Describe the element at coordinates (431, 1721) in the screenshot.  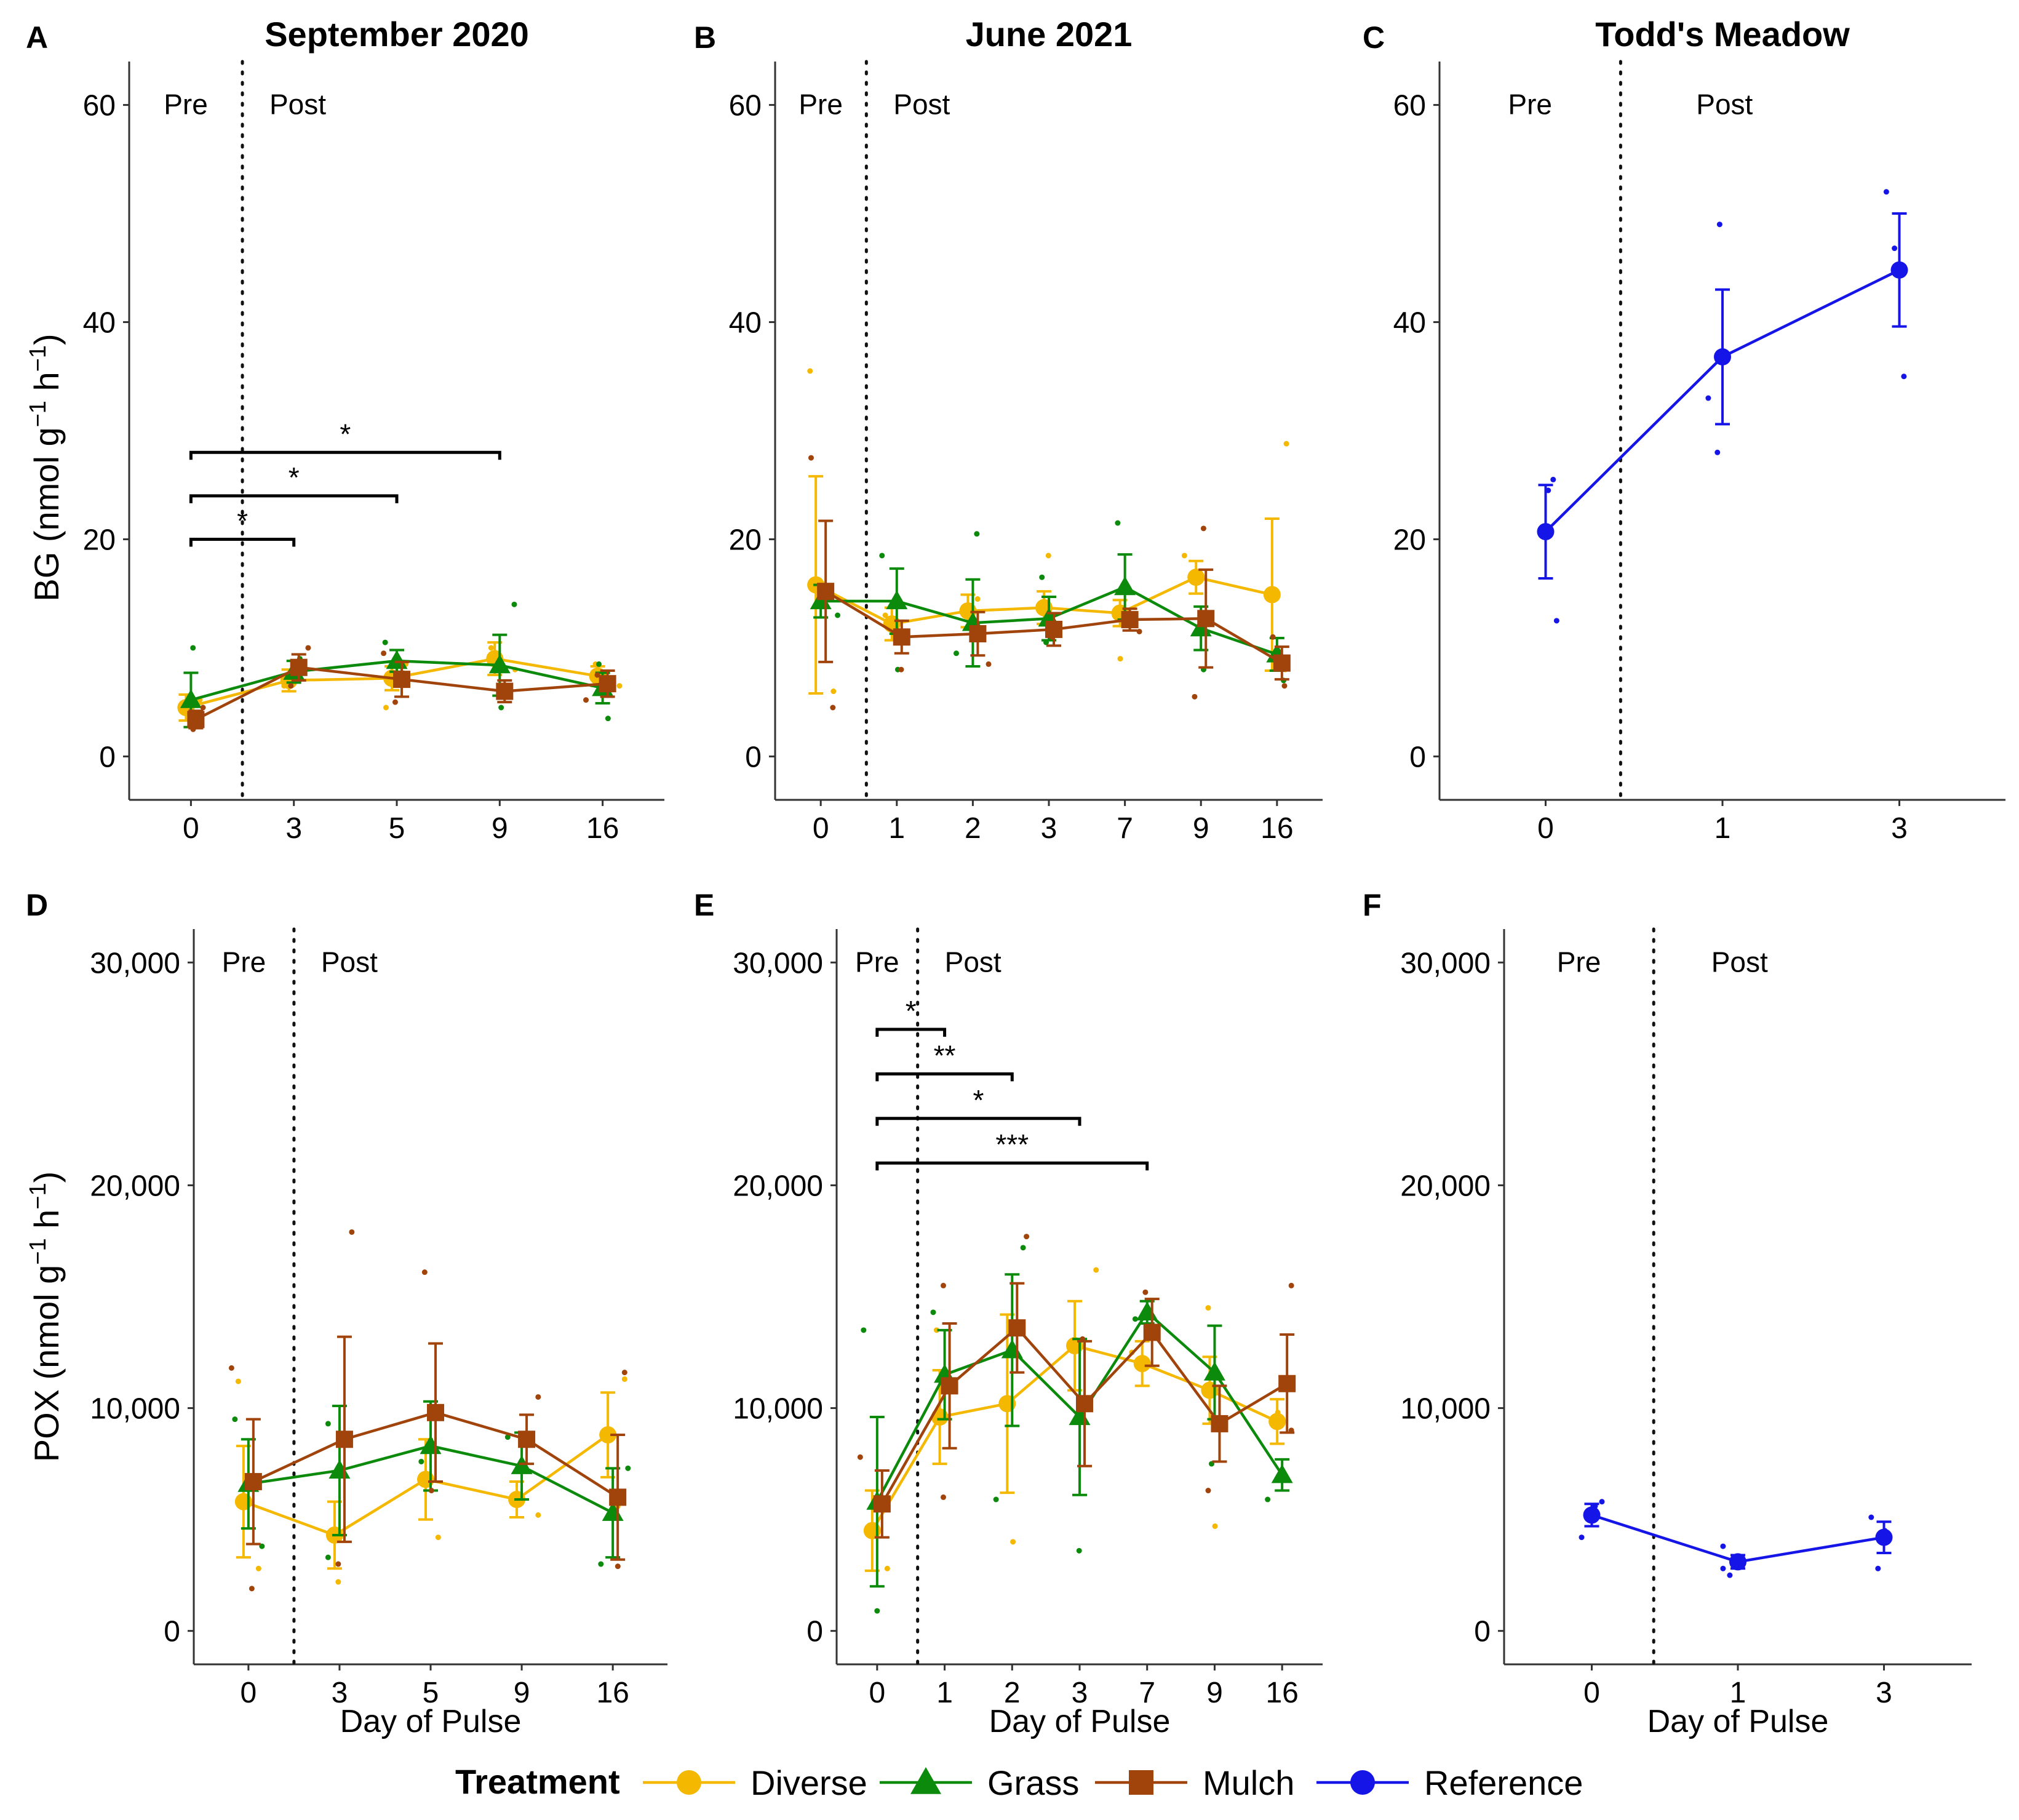
I see `x-axis-title: Day of Pulse` at that location.